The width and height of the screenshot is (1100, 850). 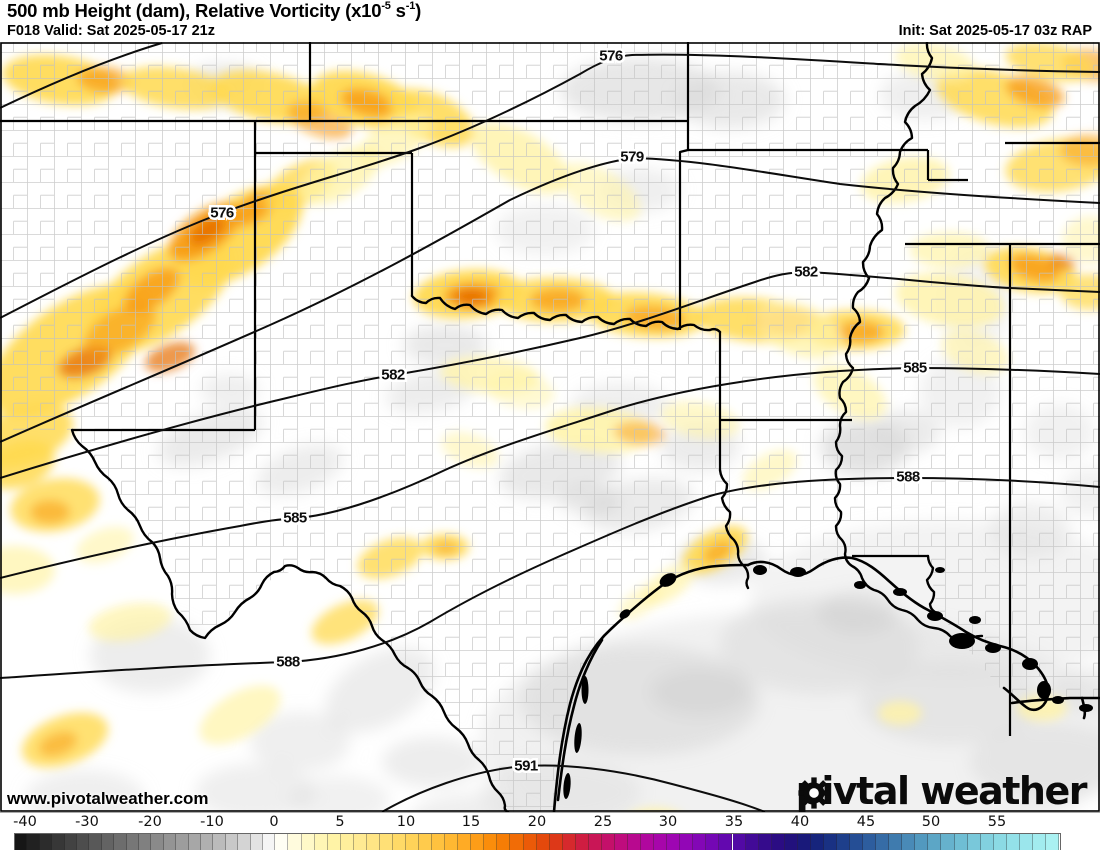 What do you see at coordinates (274, 822) in the screenshot?
I see `colorbar-tick: 0` at bounding box center [274, 822].